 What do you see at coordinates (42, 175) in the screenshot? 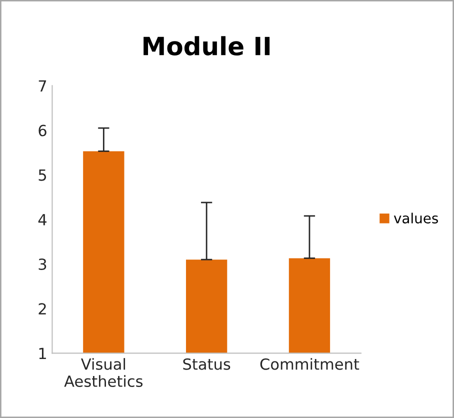
I see `y-tick-label: 5` at bounding box center [42, 175].